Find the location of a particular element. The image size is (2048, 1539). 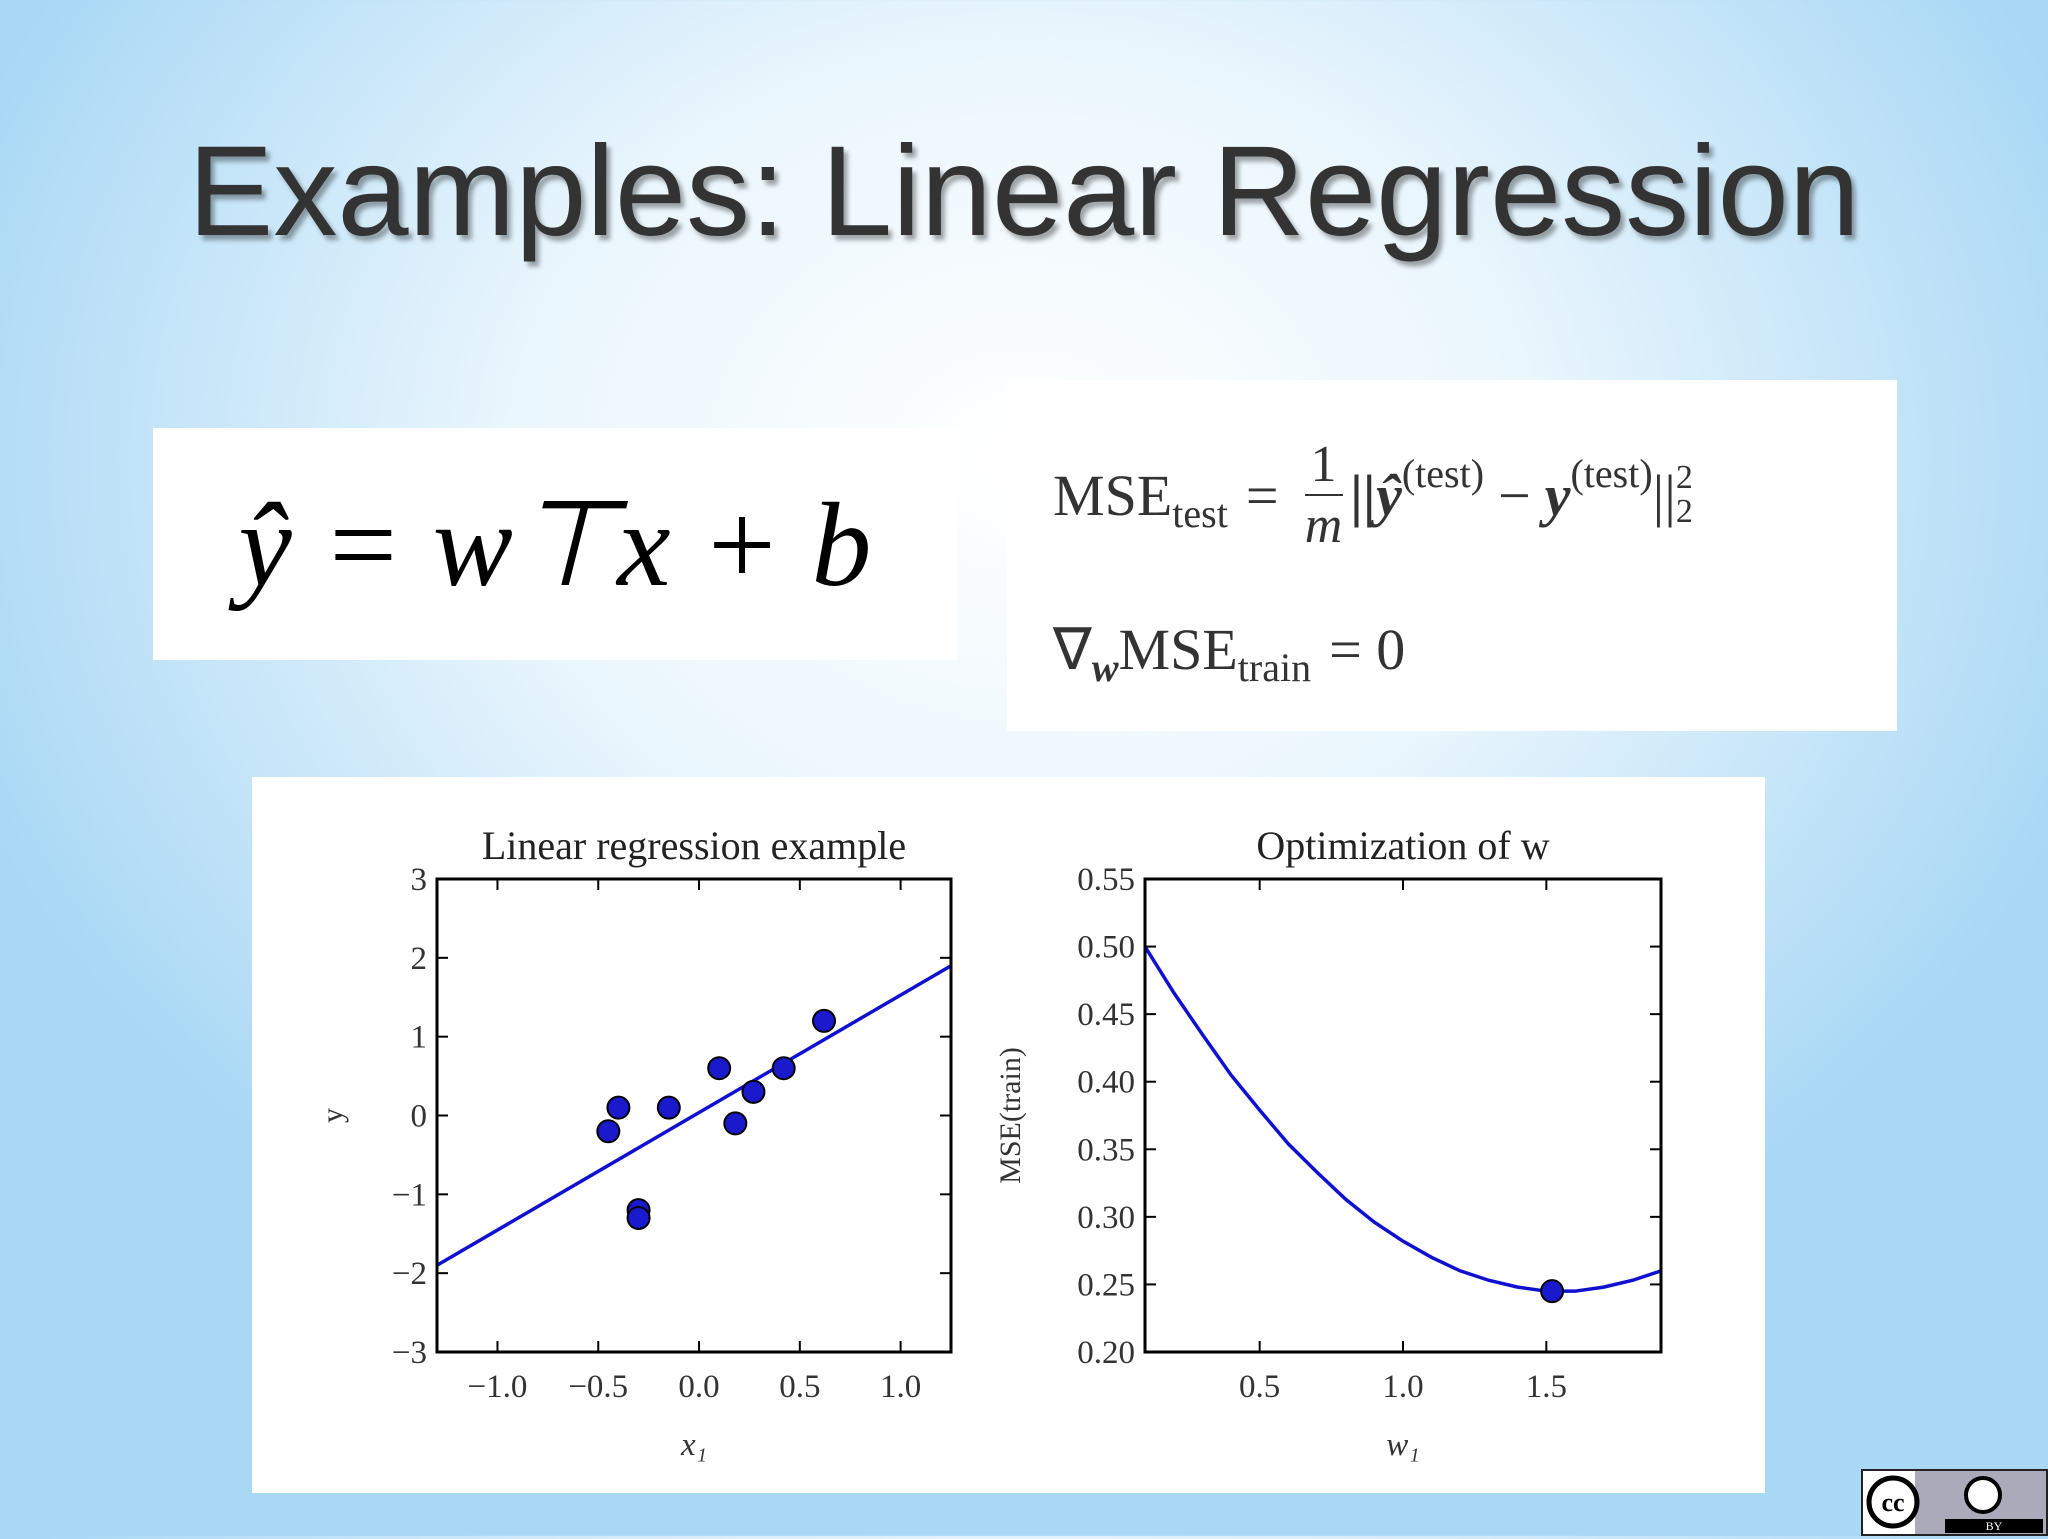

by-strip is located at coordinates (1994, 1526).